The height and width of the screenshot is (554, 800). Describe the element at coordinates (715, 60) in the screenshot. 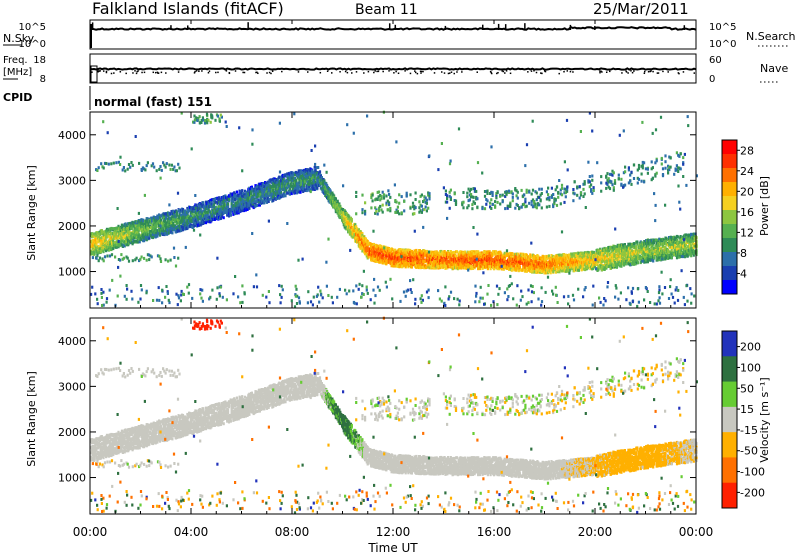

I see `freq-right-tick-top: 60` at that location.